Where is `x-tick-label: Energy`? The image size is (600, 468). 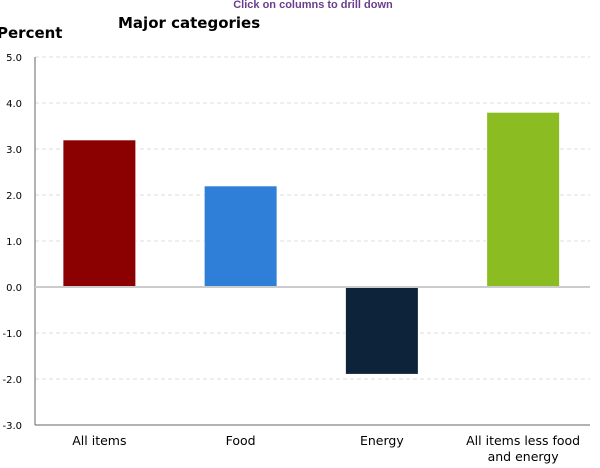
x-tick-label: Energy is located at coordinates (382, 440).